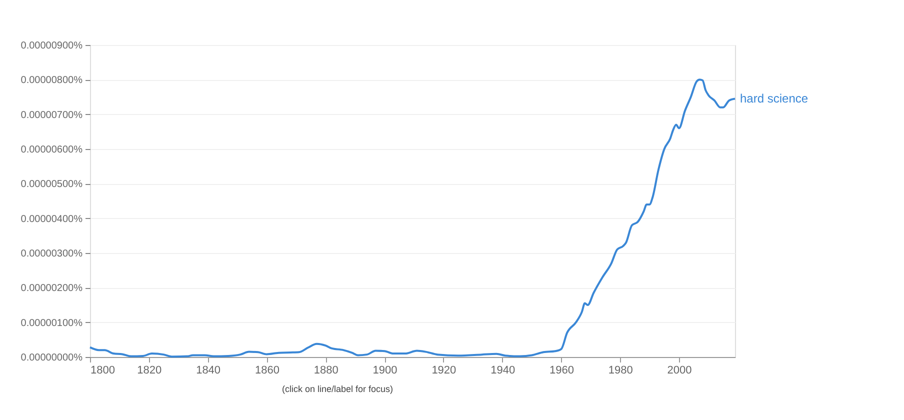 Image resolution: width=904 pixels, height=420 pixels. Describe the element at coordinates (444, 370) in the screenshot. I see `x-tick-label: 1920` at that location.